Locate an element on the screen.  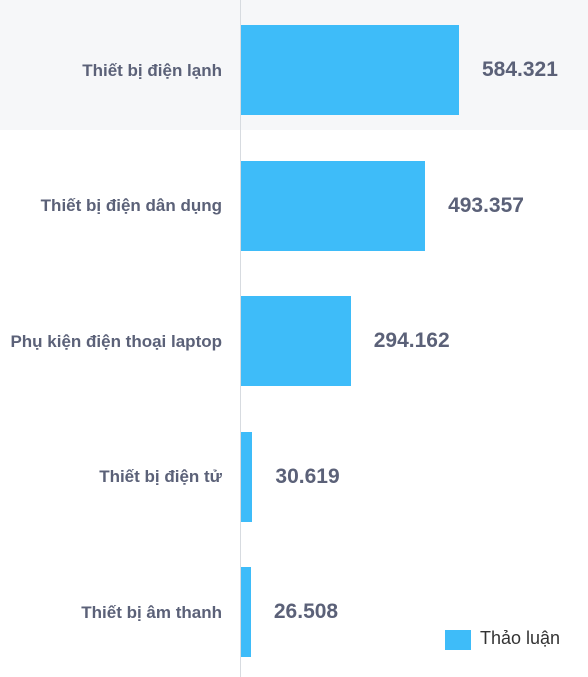
category-label: Phụ kiện điện thoại laptop is located at coordinates (116, 341).